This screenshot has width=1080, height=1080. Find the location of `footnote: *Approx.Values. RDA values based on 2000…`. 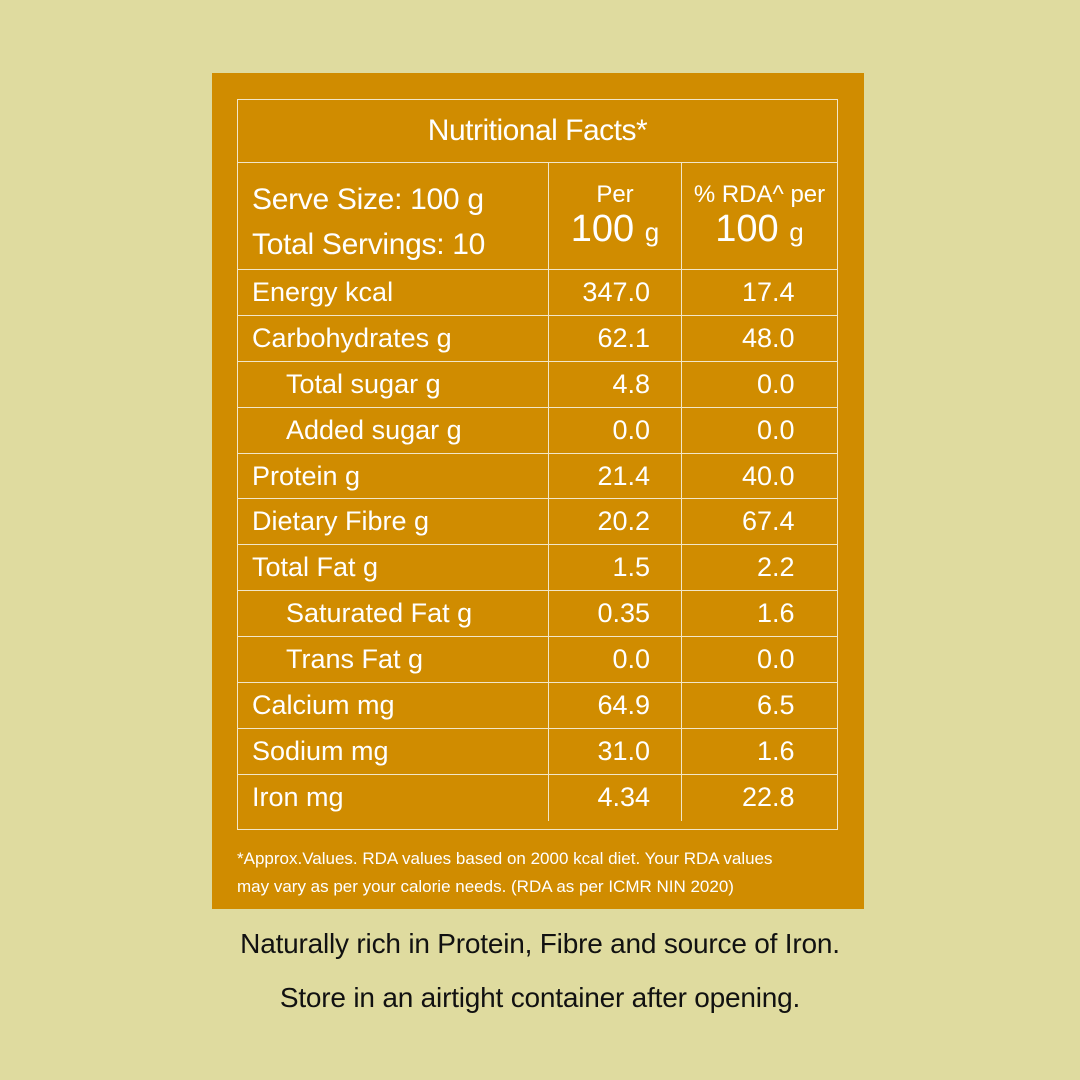

footnote: *Approx.Values. RDA values based on 2000… is located at coordinates (542, 873).